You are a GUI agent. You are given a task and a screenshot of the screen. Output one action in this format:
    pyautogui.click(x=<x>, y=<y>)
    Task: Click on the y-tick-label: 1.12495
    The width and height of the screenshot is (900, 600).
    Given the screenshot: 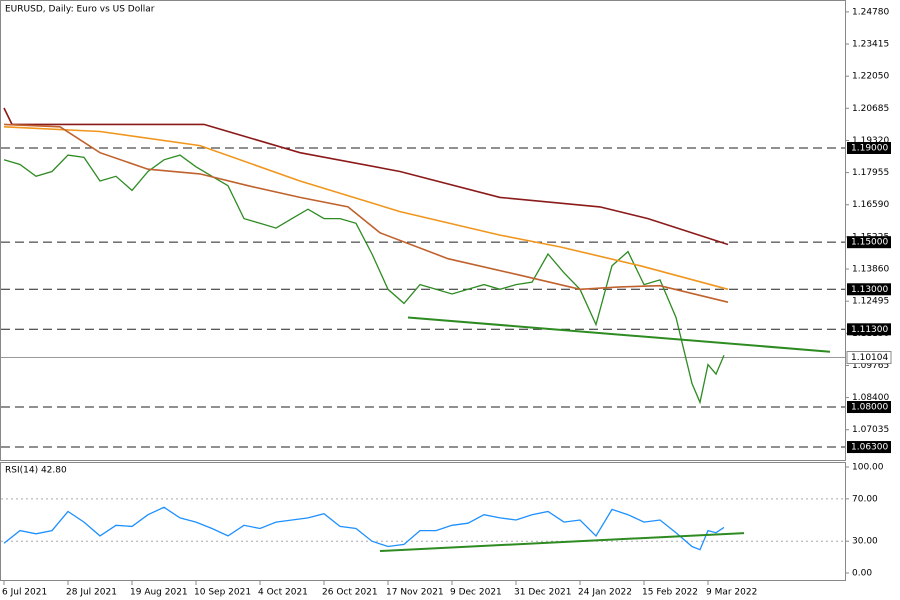 What is the action you would take?
    pyautogui.click(x=870, y=302)
    